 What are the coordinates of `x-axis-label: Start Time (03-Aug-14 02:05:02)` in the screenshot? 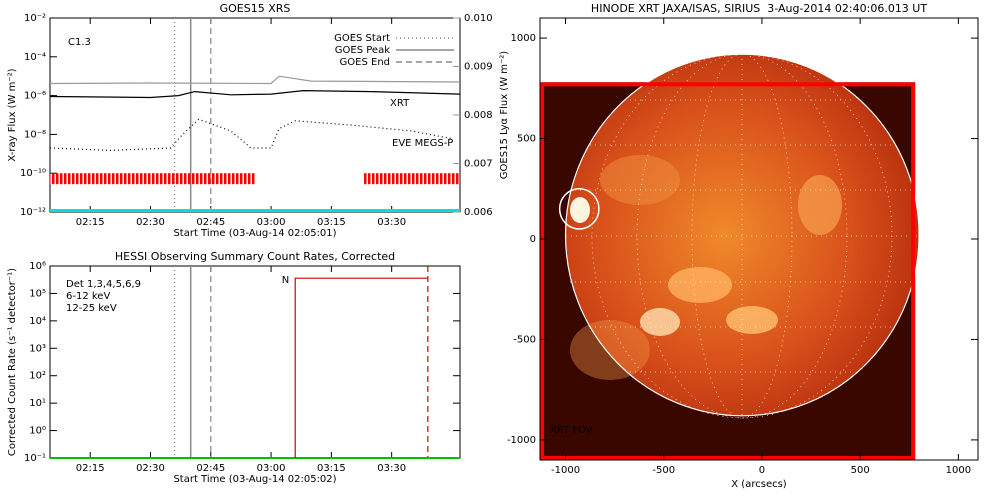 It's located at (254, 479).